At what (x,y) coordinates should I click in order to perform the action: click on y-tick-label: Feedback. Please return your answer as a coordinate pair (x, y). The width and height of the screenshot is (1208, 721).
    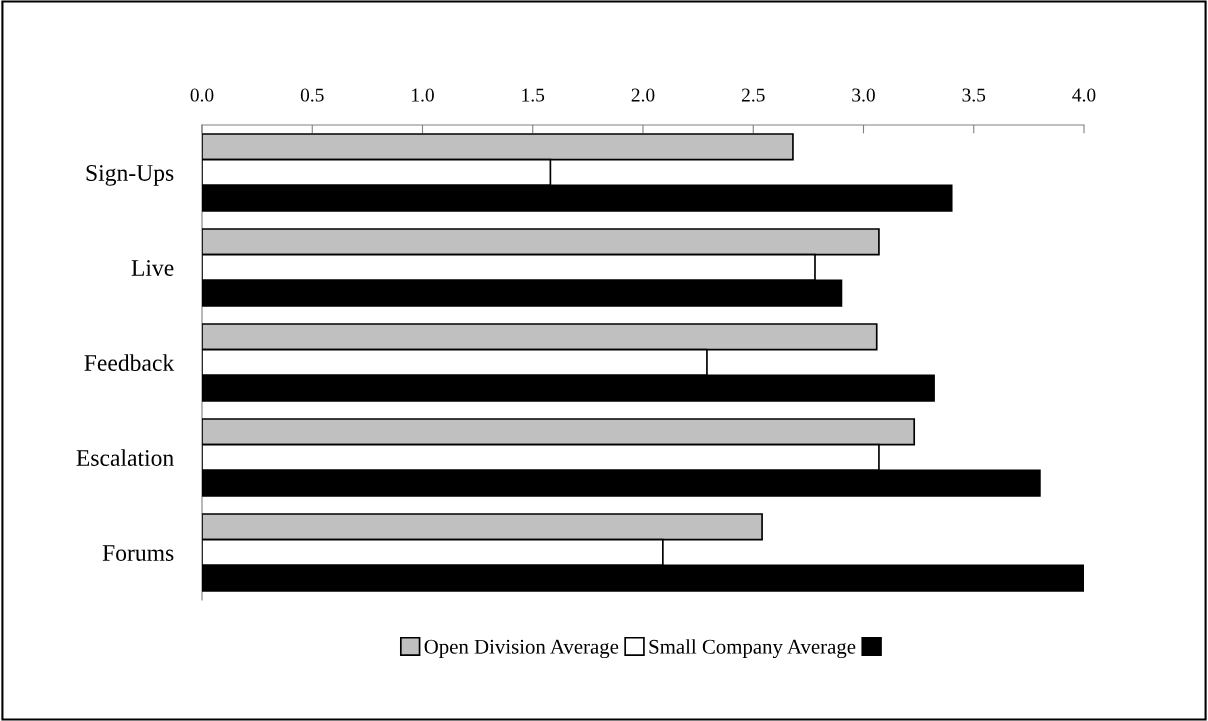
    Looking at the image, I should click on (129, 362).